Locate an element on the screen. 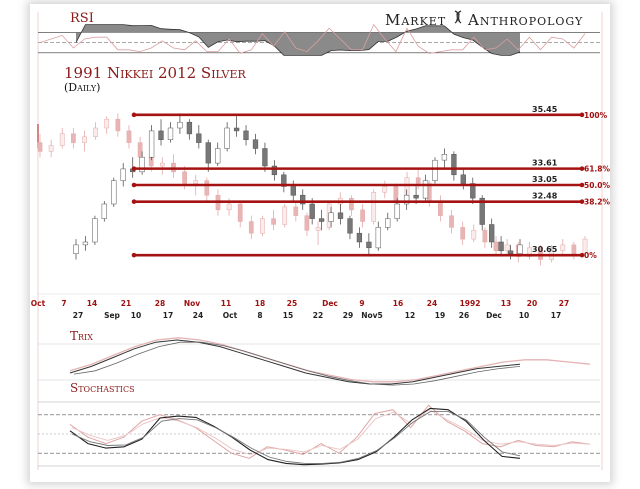  x-tick-top: 25 is located at coordinates (292, 303).